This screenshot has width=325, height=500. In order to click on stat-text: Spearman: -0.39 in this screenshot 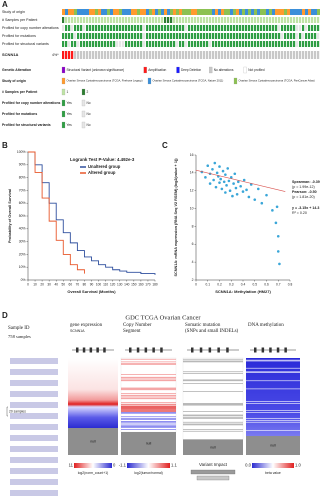, I will do `click(306, 182)`.